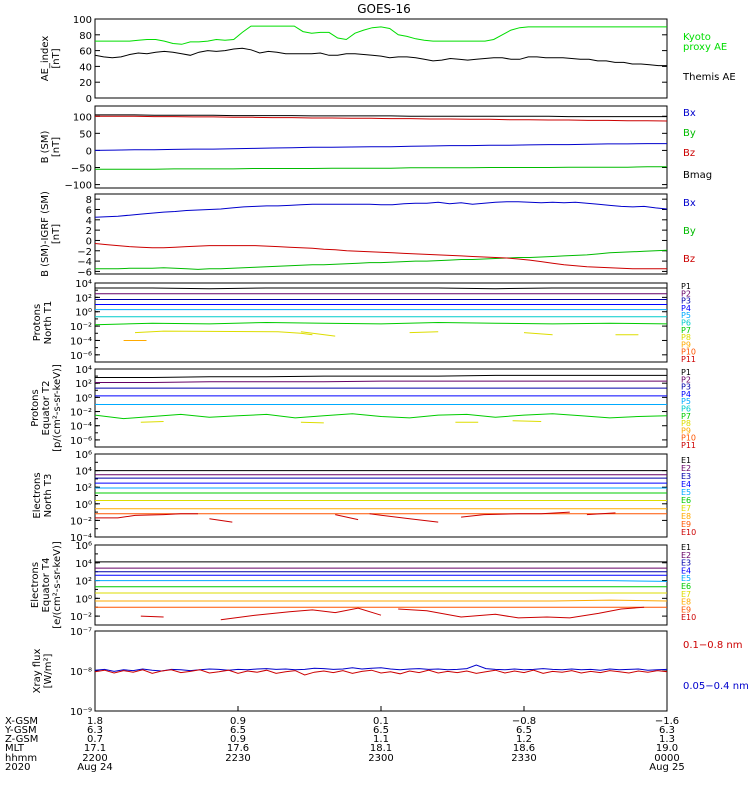 The height and width of the screenshot is (800, 750). Describe the element at coordinates (688, 438) in the screenshot. I see `legend-entry: P10` at that location.